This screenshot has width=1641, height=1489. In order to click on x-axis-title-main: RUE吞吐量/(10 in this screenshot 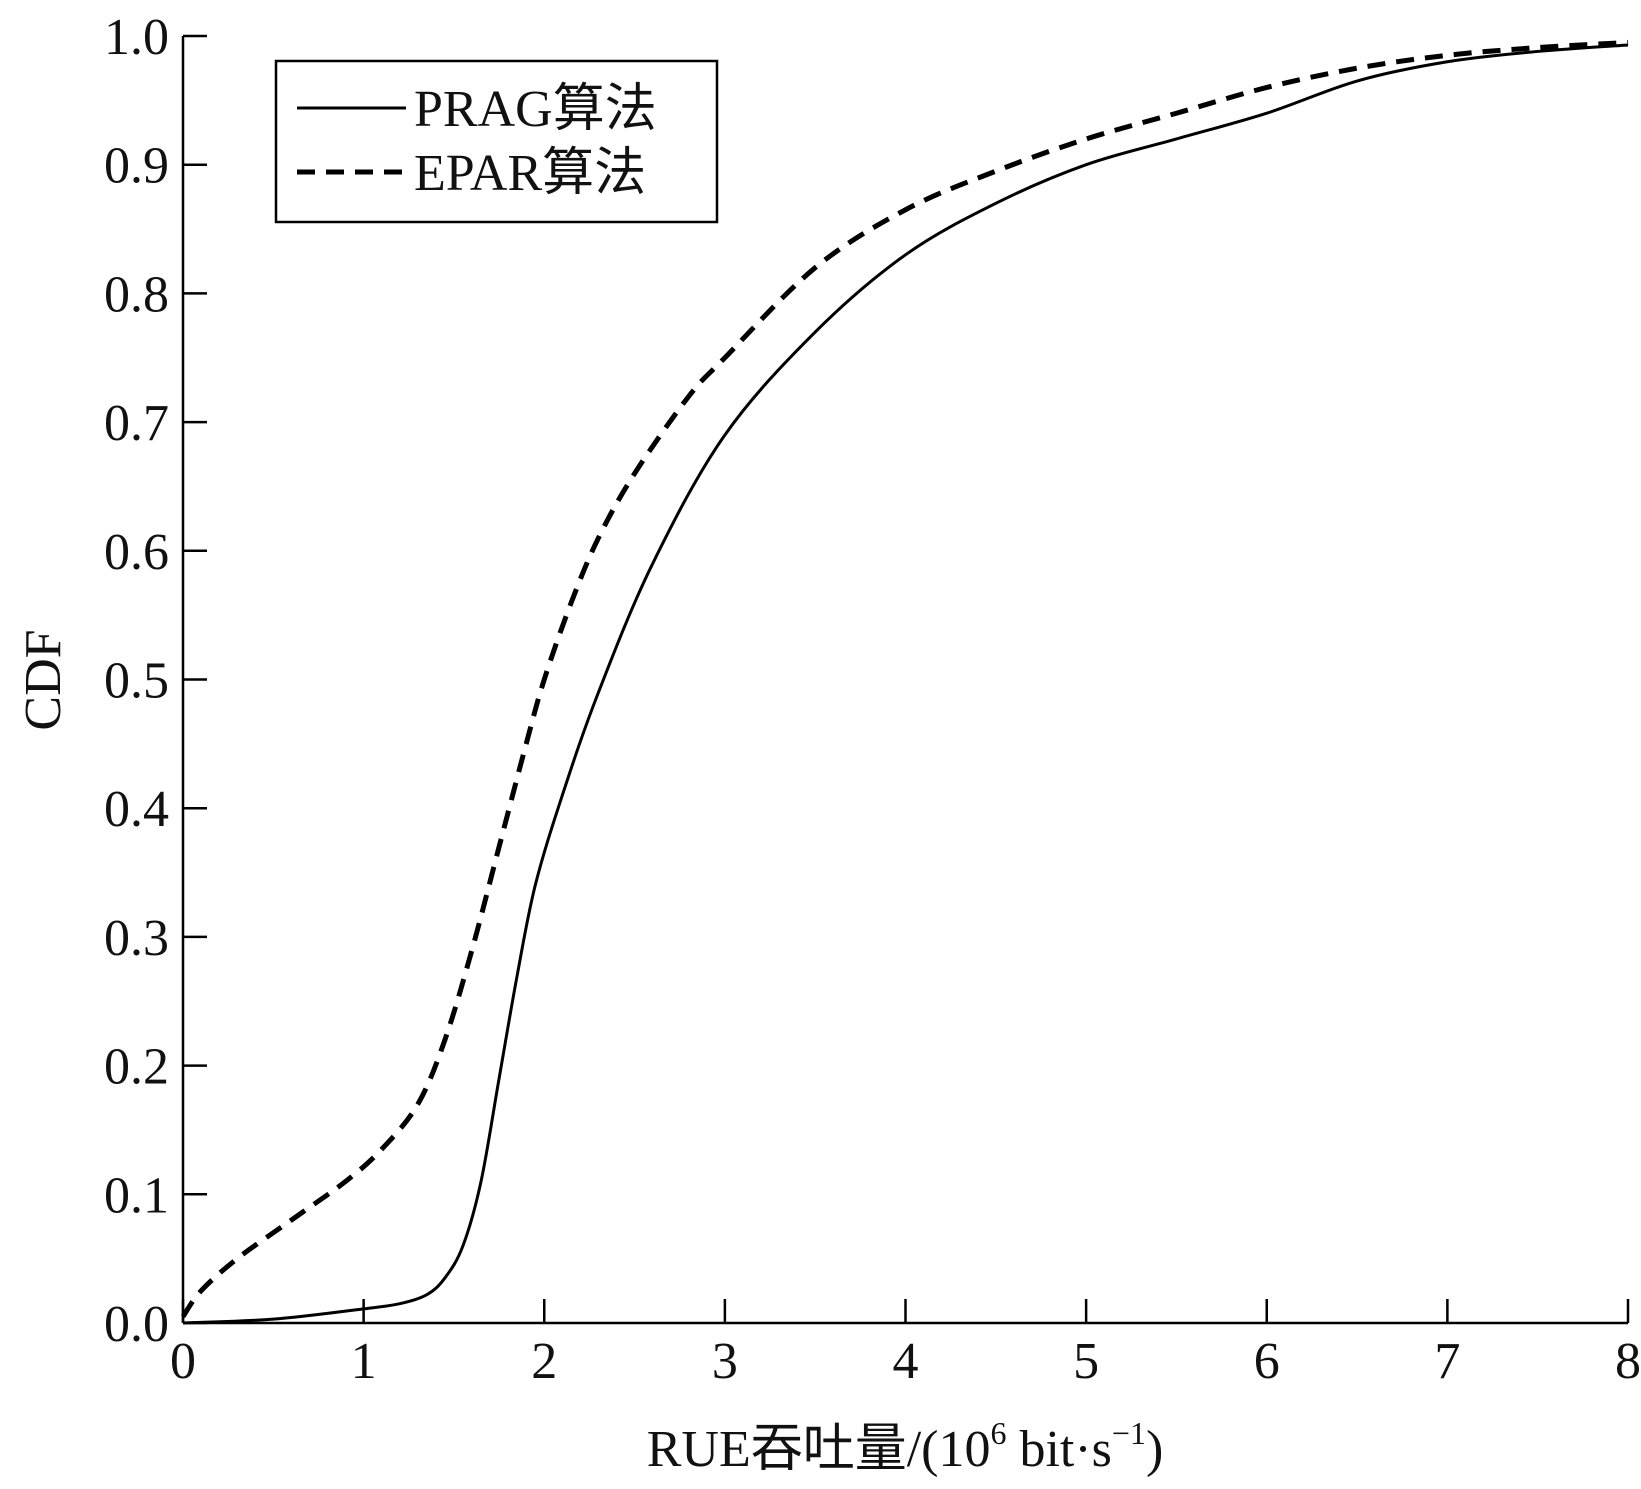, I will do `click(819, 1449)`.